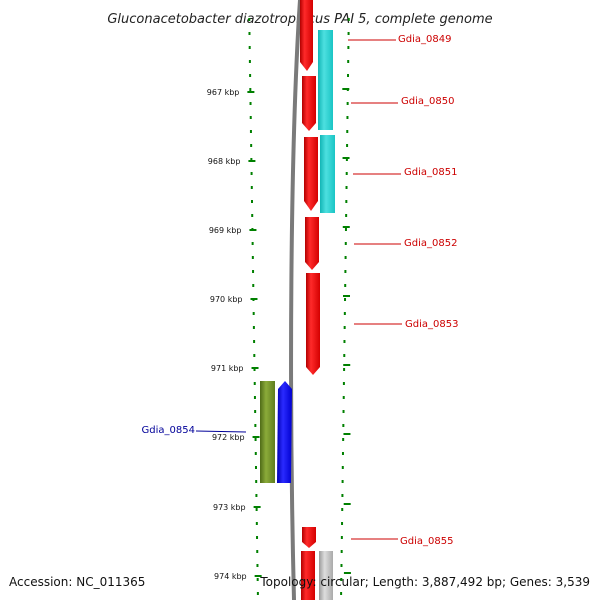 This screenshot has height=600, width=600. Describe the element at coordinates (168, 430) in the screenshot. I see `gene-label: Gdia_0854` at that location.